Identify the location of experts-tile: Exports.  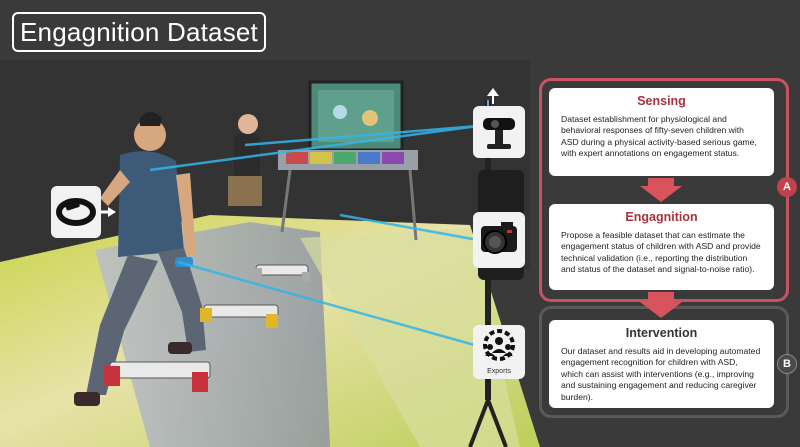
(499, 352).